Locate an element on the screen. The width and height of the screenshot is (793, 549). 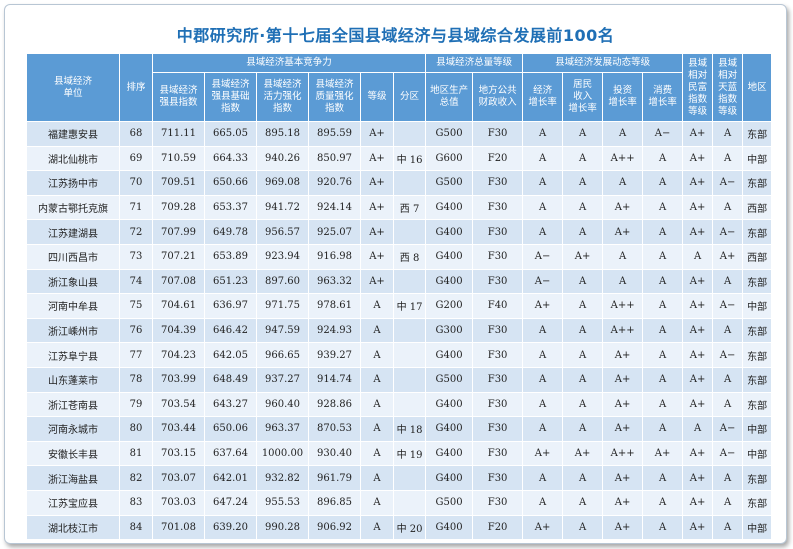
quality-index-cell: 961.79 is located at coordinates (334, 478).